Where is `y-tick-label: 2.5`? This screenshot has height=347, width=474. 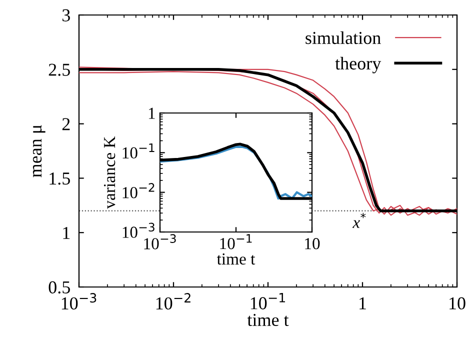
y-tick-label: 2.5 is located at coordinates (59, 70).